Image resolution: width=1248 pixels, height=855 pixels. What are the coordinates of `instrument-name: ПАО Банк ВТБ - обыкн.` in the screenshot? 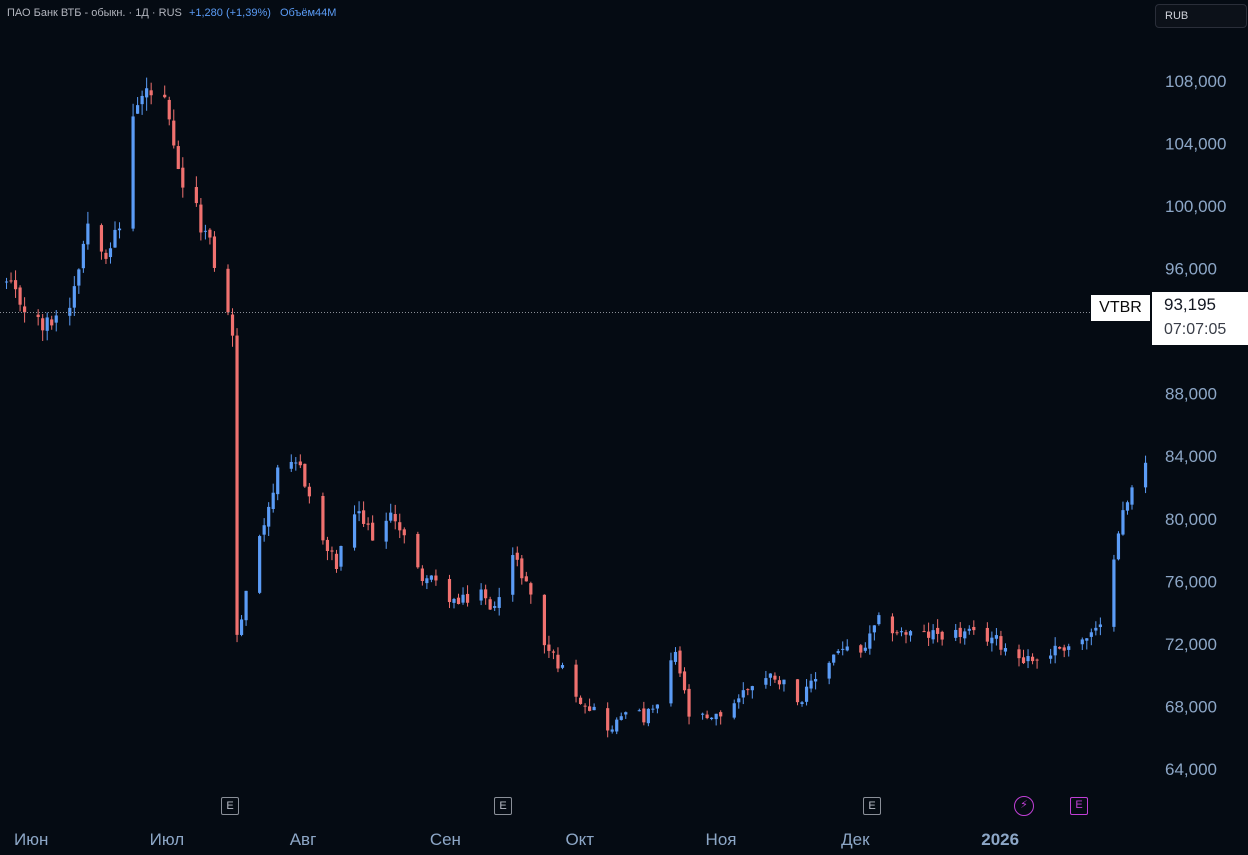 It's located at (66, 13).